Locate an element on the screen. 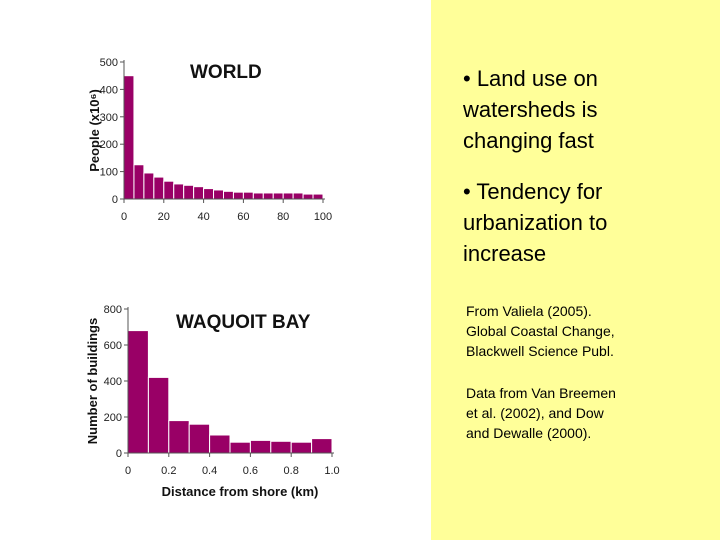 This screenshot has height=540, width=720. world-x-tick-label: 20 is located at coordinates (164, 217).